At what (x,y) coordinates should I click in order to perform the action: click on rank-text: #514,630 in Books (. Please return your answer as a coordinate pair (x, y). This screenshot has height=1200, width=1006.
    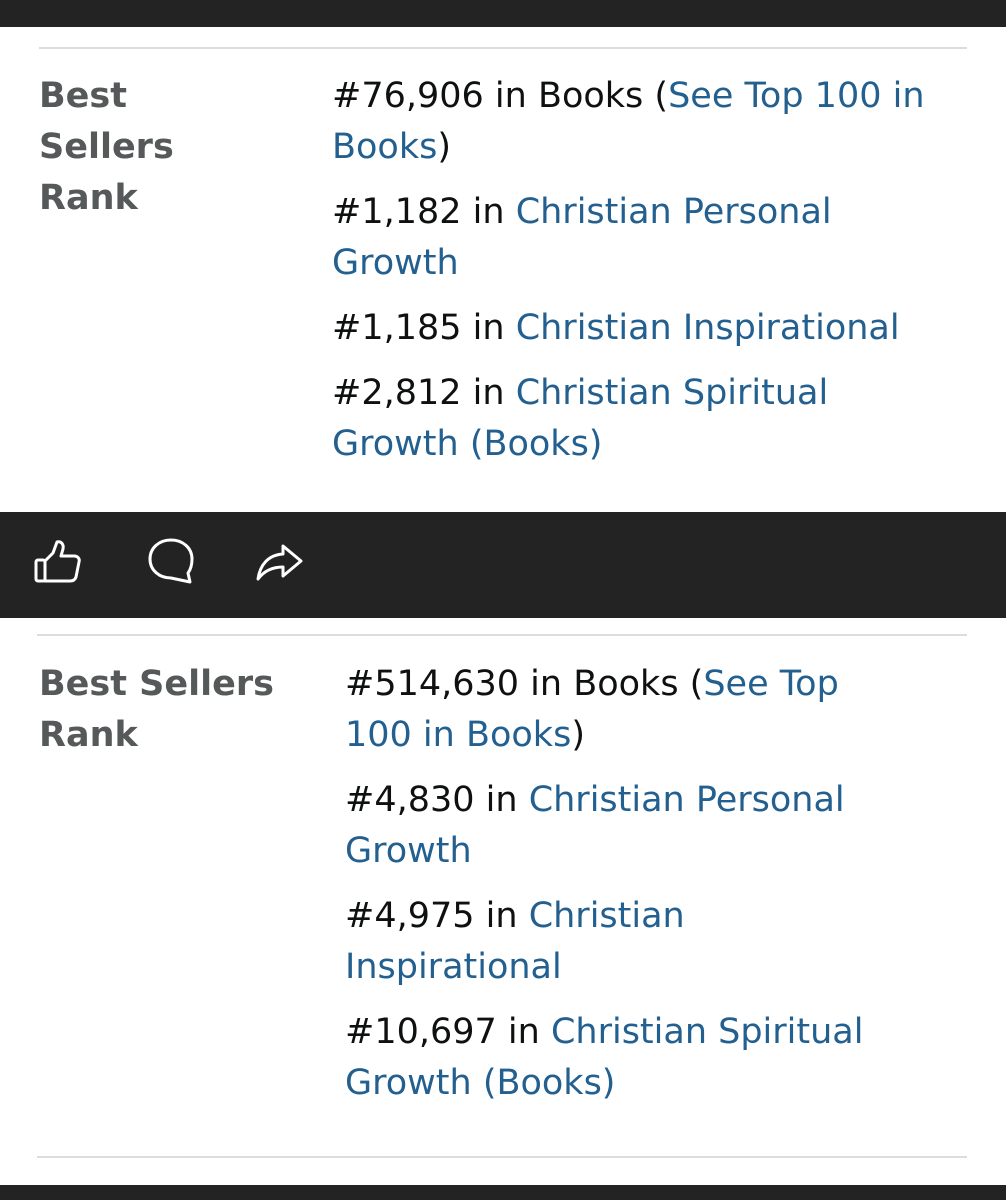
    Looking at the image, I should click on (524, 684).